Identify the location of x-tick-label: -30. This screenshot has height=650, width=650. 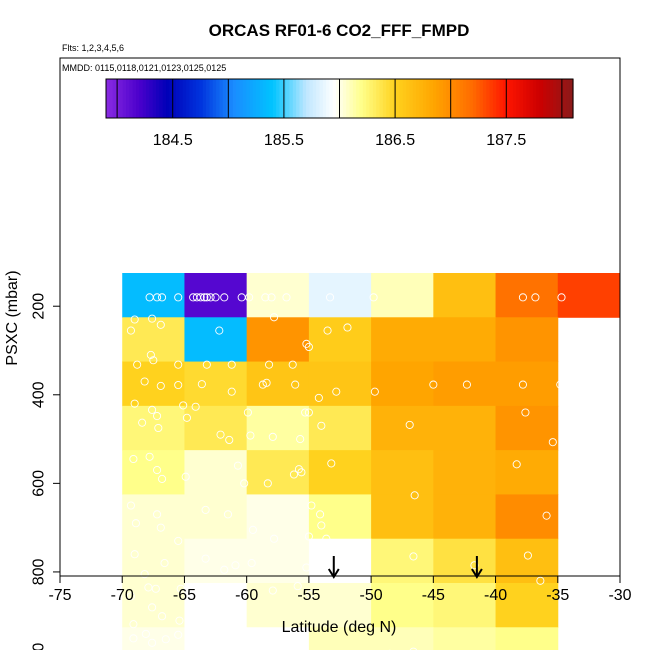
(619, 595).